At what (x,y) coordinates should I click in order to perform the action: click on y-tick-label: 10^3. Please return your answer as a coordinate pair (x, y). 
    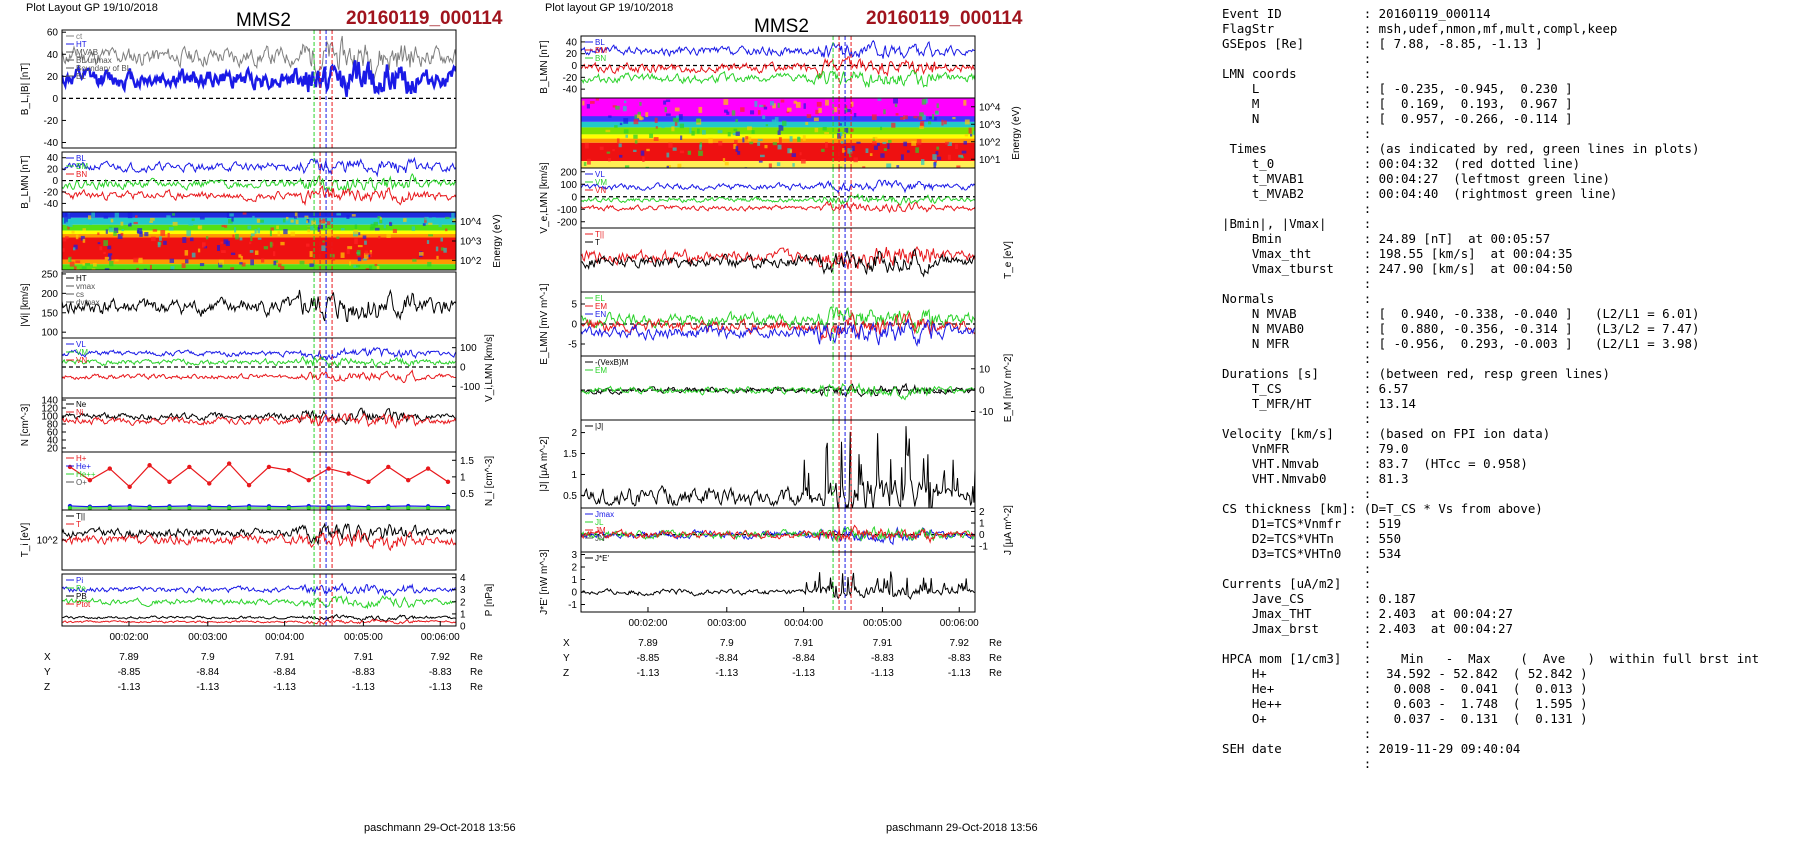
    Looking at the image, I should click on (990, 125).